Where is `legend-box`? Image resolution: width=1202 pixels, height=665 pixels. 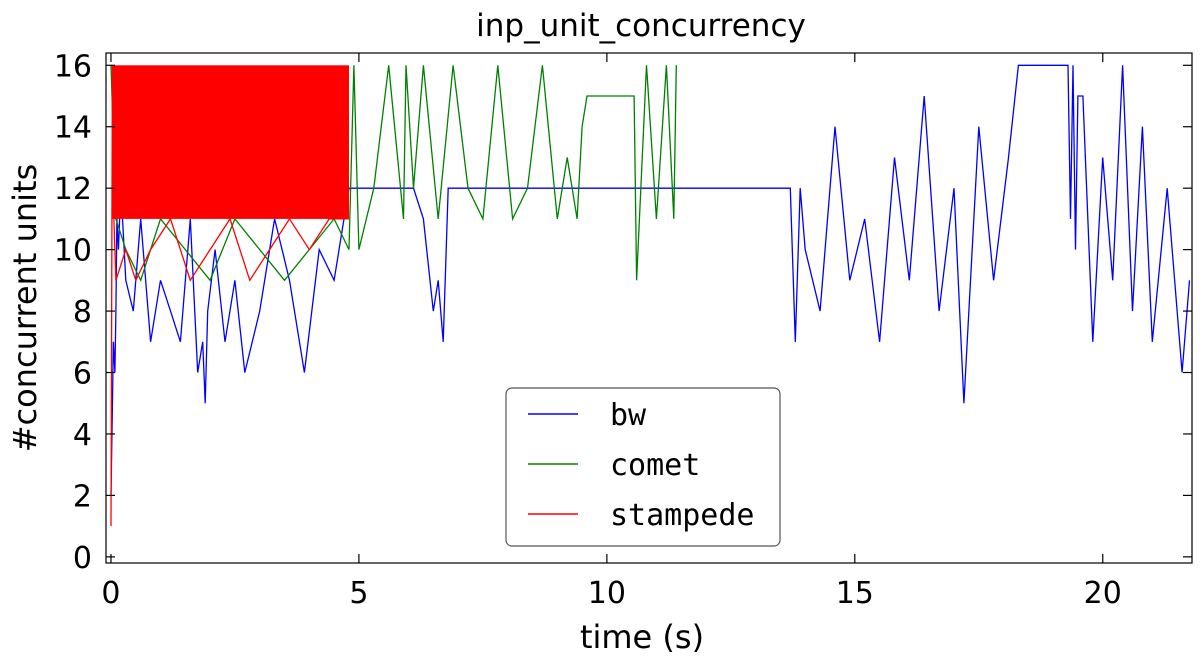 legend-box is located at coordinates (643, 467).